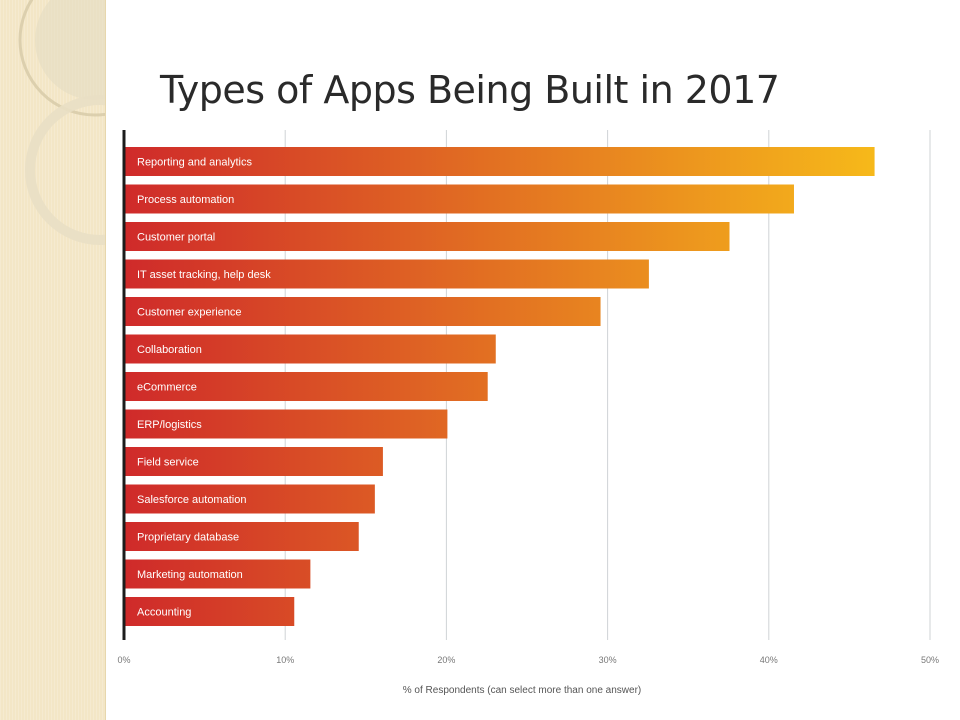 The height and width of the screenshot is (720, 960). I want to click on bar-label: eCommerce, so click(167, 388).